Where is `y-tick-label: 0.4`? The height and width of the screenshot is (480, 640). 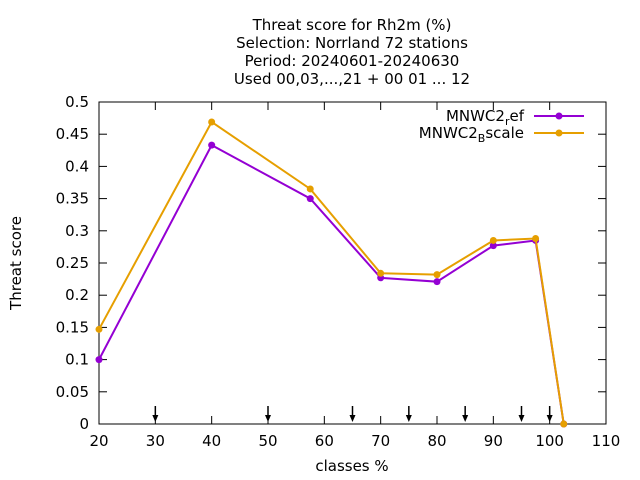 y-tick-label: 0.4 is located at coordinates (77, 166).